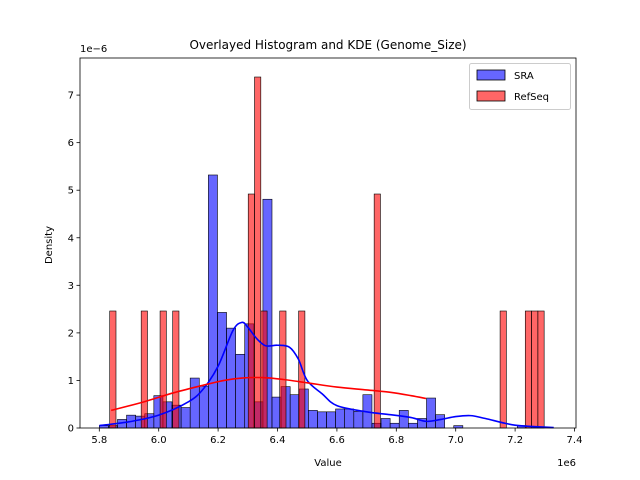 The height and width of the screenshot is (480, 640). What do you see at coordinates (491, 75) in the screenshot?
I see `legend-swatch-sra` at bounding box center [491, 75].